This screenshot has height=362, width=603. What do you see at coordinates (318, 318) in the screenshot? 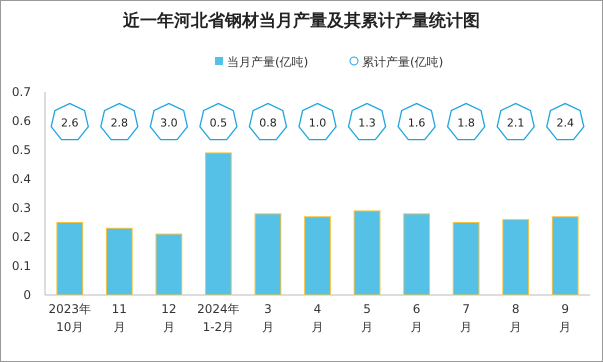
I see `x-tick-label: 4 月` at bounding box center [318, 318].